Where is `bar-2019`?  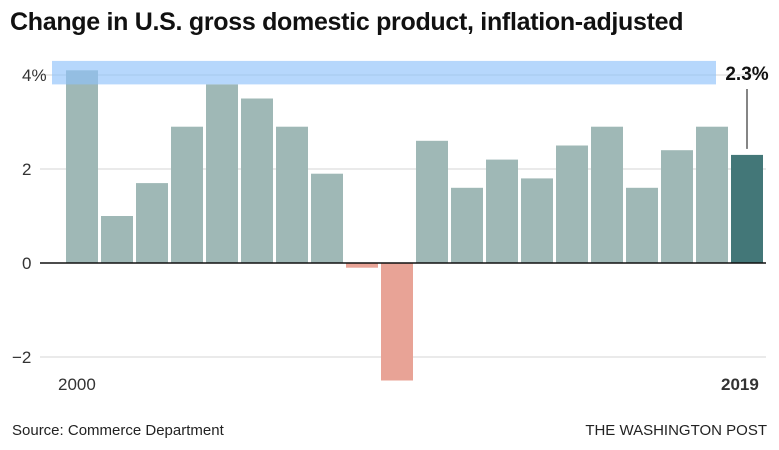 bar-2019 is located at coordinates (747, 208).